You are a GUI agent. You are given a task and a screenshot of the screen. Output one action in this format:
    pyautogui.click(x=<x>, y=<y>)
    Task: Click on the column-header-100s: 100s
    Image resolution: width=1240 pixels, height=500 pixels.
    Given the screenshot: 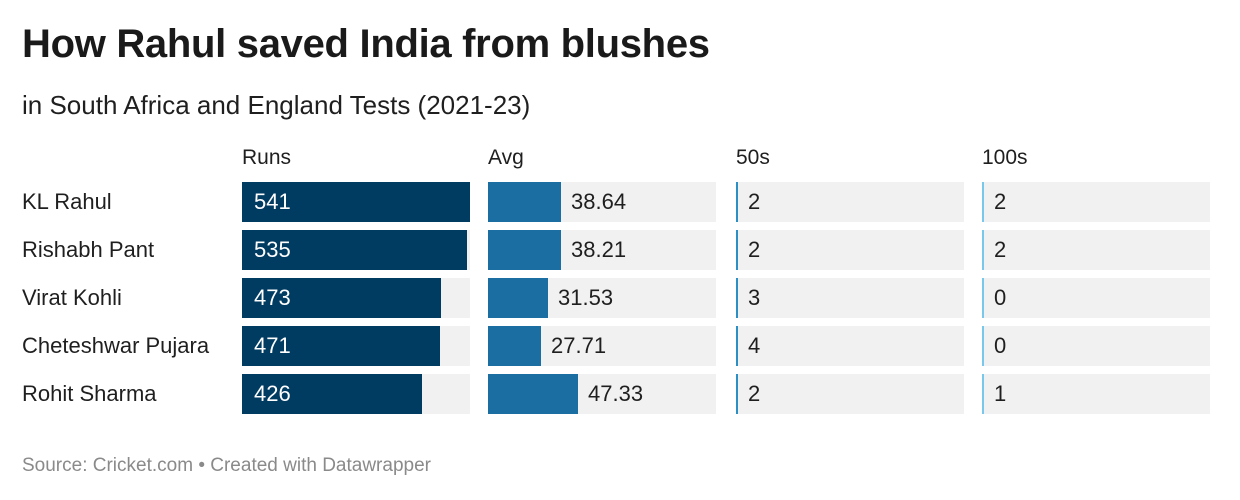 What is the action you would take?
    pyautogui.click(x=1005, y=157)
    